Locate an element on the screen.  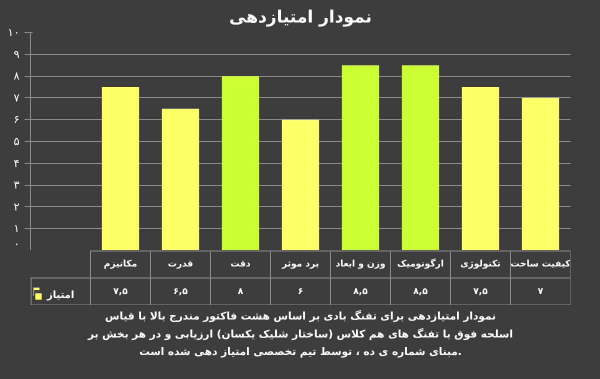
x-tick-label: ارگونومیک is located at coordinates (420, 263).